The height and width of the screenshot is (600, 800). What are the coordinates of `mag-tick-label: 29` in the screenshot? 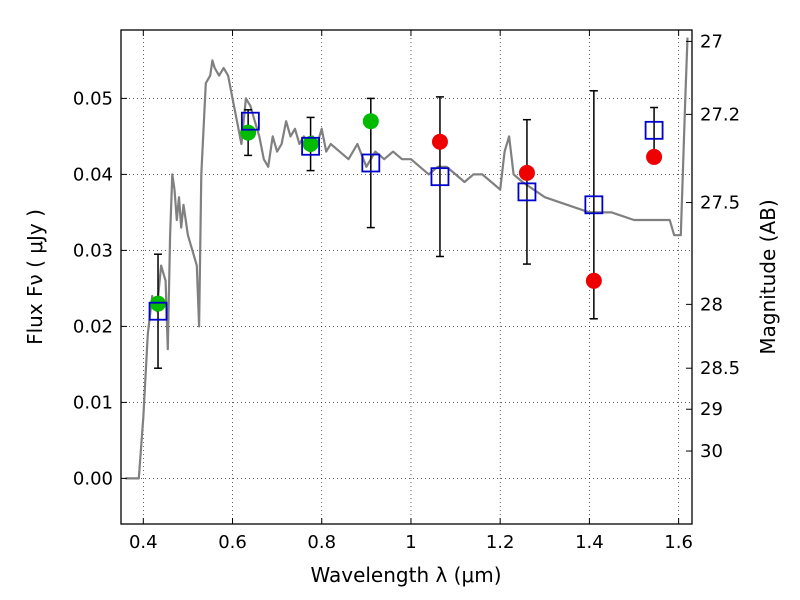 It's located at (711, 409).